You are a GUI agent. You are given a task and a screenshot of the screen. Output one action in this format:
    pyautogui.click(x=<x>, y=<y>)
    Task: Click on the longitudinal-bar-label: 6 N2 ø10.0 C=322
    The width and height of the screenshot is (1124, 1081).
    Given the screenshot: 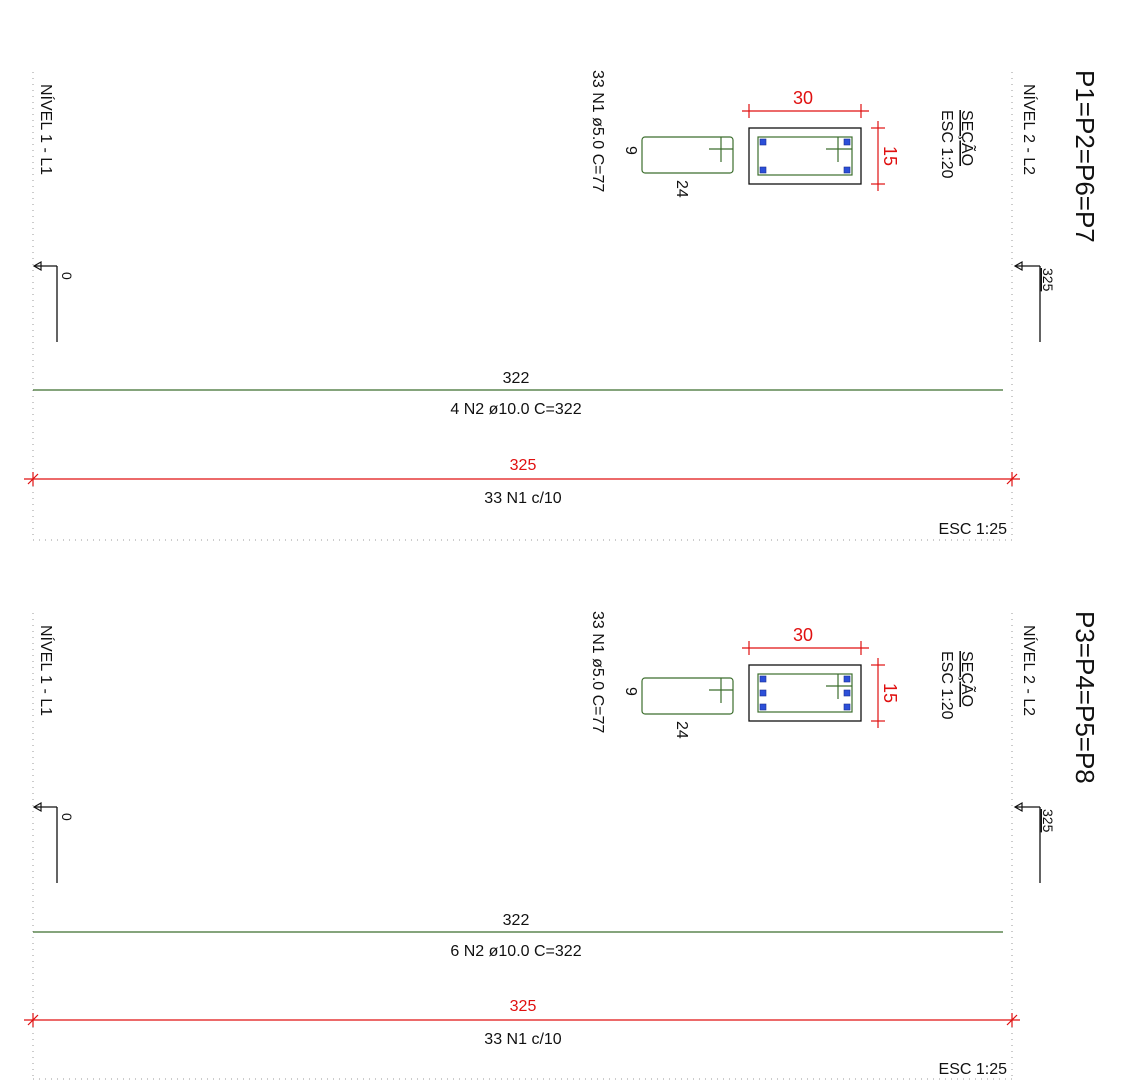 What is the action you would take?
    pyautogui.click(x=515, y=951)
    